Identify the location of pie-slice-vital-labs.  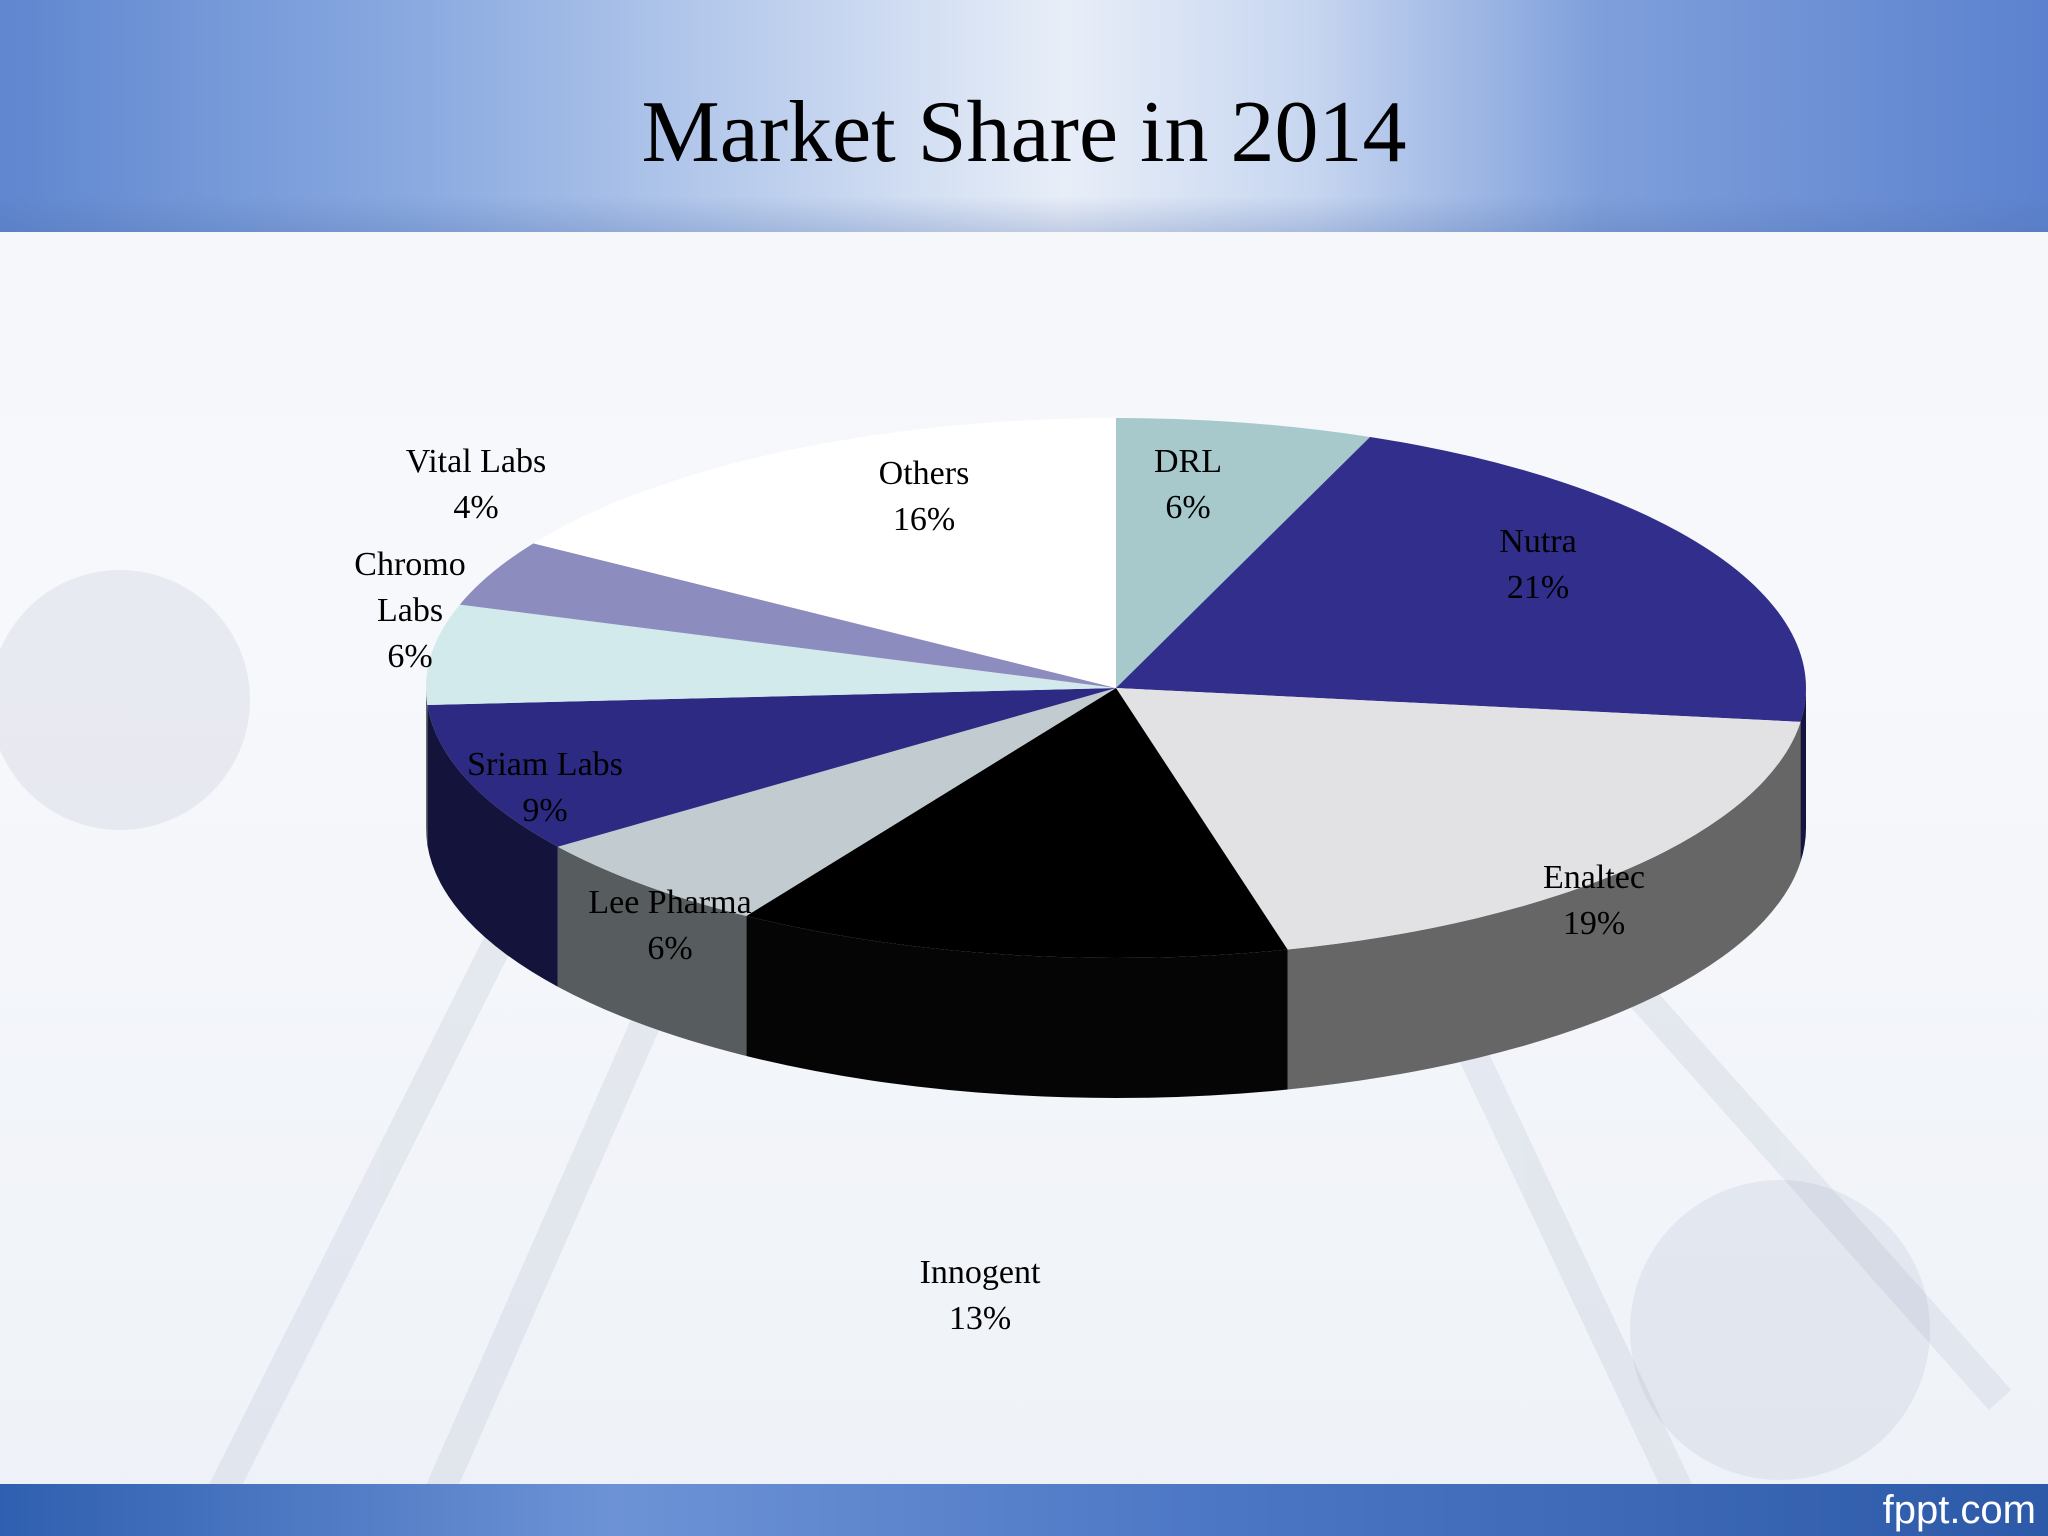
(787, 615).